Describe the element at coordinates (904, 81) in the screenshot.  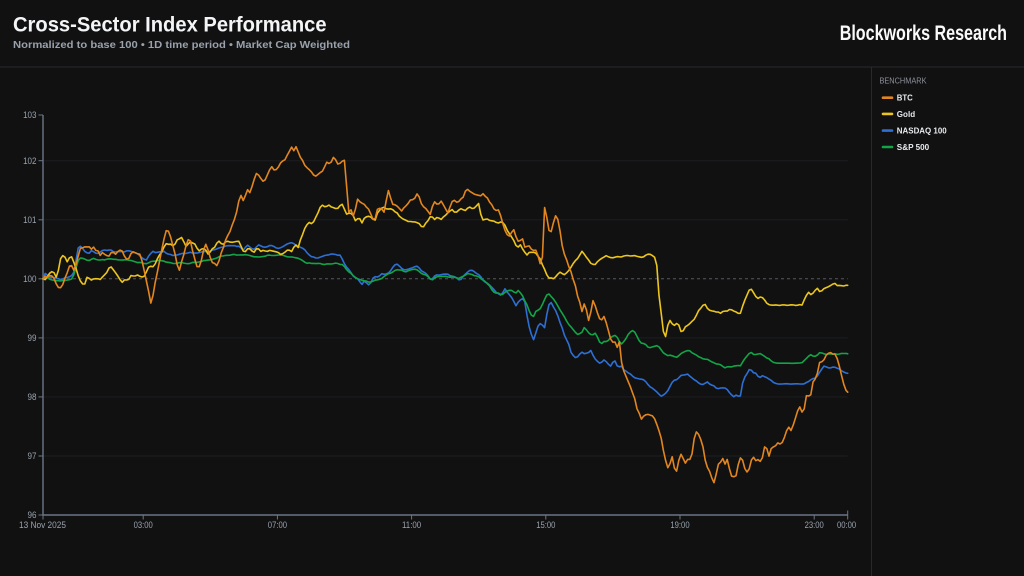
I see `svg-text: BENCHMARK` at that location.